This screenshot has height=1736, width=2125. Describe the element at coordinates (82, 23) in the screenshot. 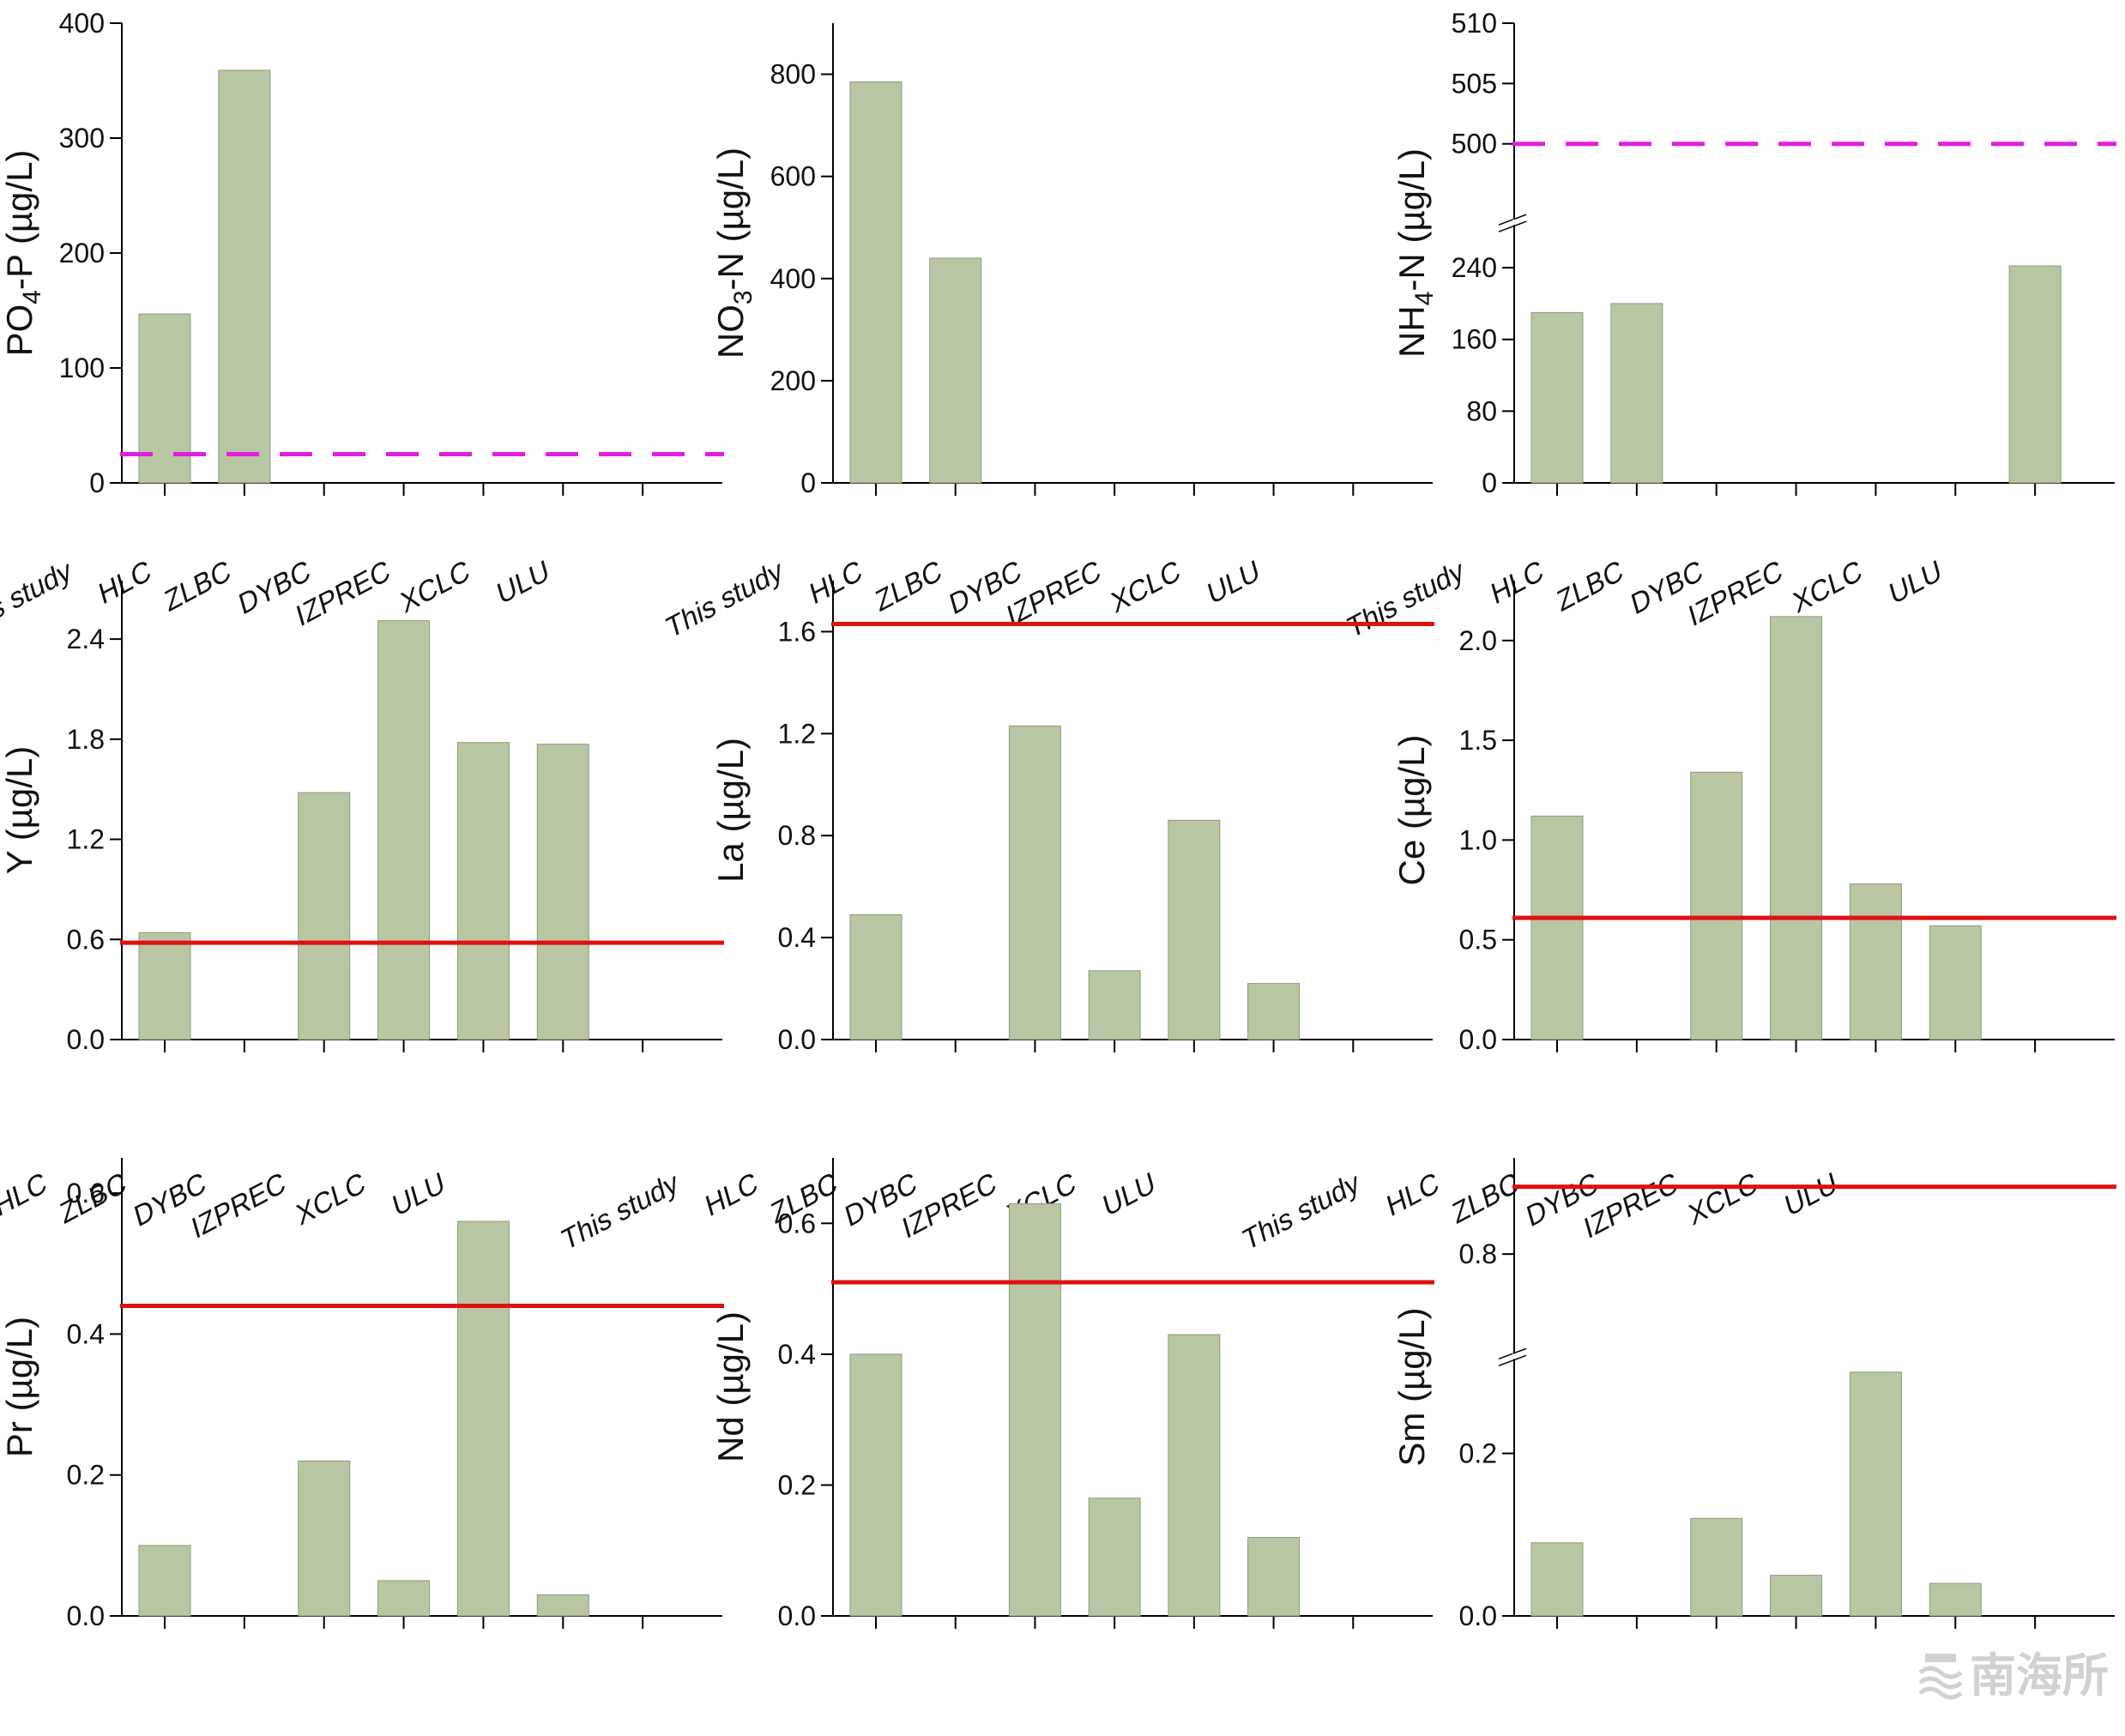

I see `y-tick-label: 400` at that location.